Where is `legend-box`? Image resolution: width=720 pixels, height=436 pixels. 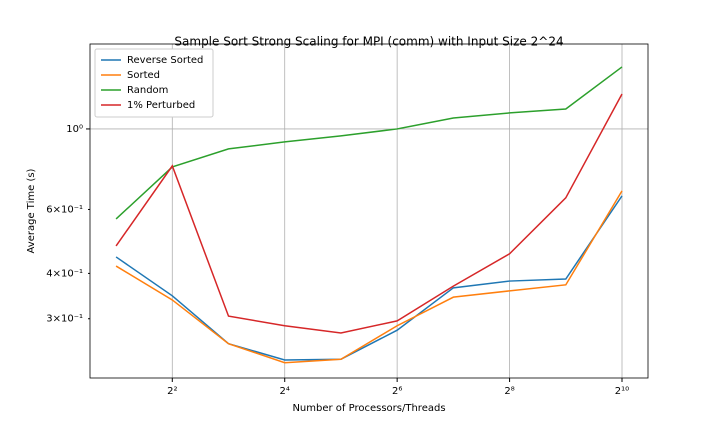
legend-box is located at coordinates (154, 83).